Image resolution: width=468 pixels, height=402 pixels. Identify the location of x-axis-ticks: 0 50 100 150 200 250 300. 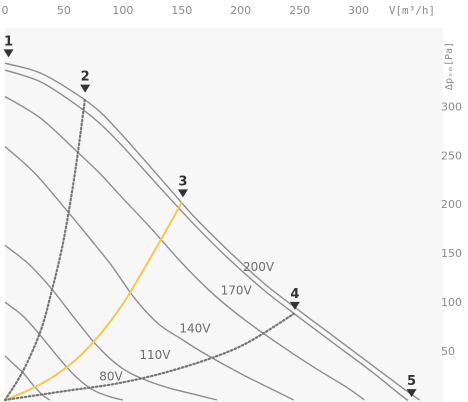
(186, 10).